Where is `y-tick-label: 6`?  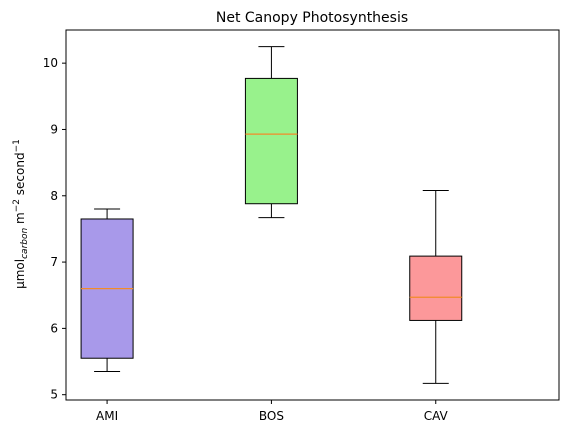 y-tick-label: 6 is located at coordinates (54, 328).